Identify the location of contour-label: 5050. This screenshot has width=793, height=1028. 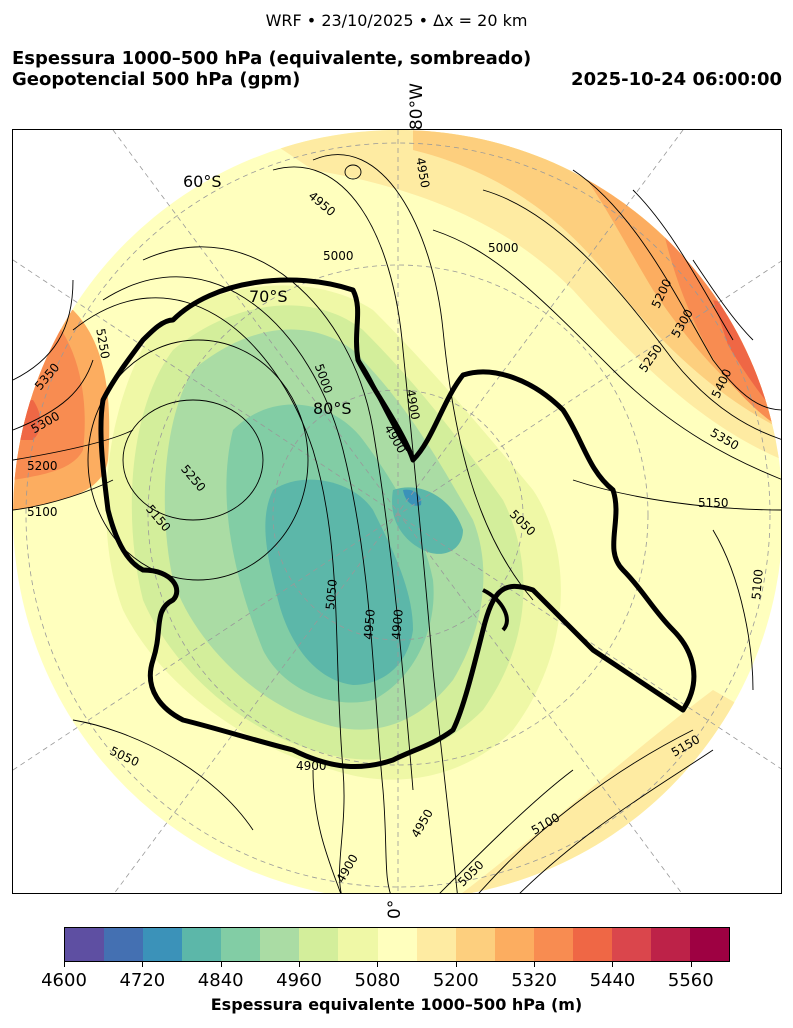
(331, 595).